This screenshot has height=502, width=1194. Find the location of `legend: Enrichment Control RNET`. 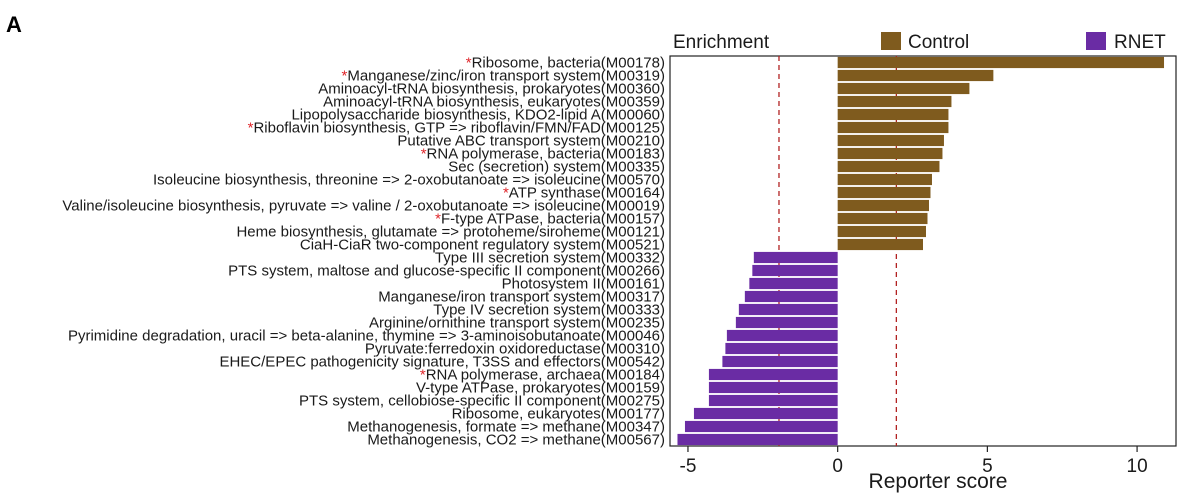

legend: Enrichment Control RNET is located at coordinates (919, 42).